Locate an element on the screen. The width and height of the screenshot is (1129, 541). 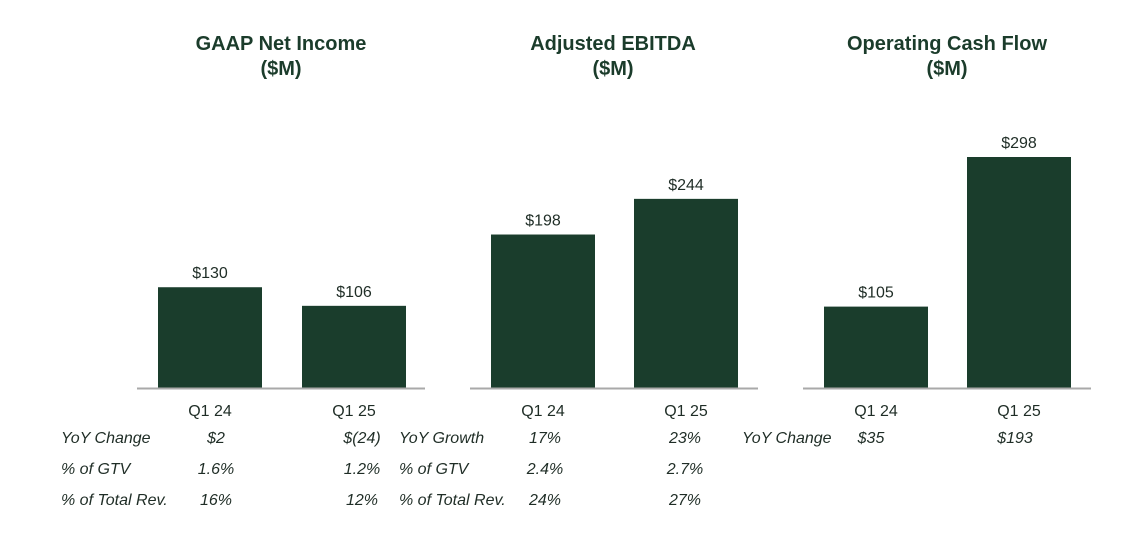
metric-value: 24% is located at coordinates (545, 500).